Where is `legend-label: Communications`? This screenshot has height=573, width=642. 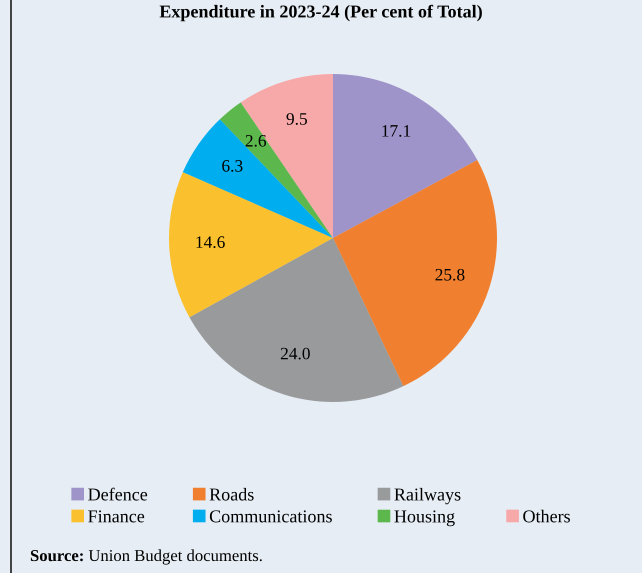 legend-label: Communications is located at coordinates (271, 516).